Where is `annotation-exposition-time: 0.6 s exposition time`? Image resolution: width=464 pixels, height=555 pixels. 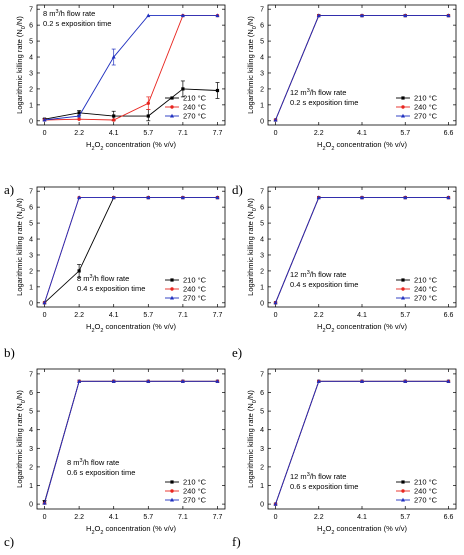
annotation-exposition-time: 0.6 s exposition time is located at coordinates (101, 472).